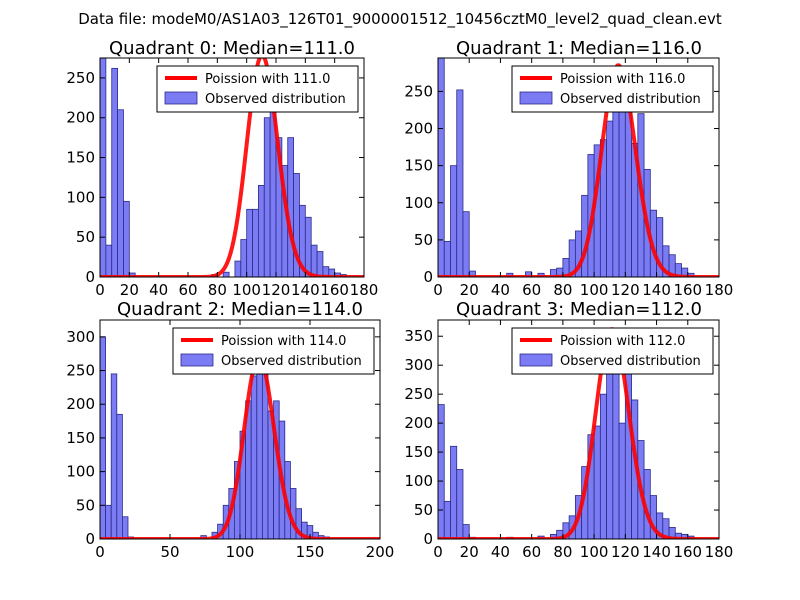 The image size is (800, 600). I want to click on panel-title: Quadrant 2: Median=114.0, so click(240, 309).